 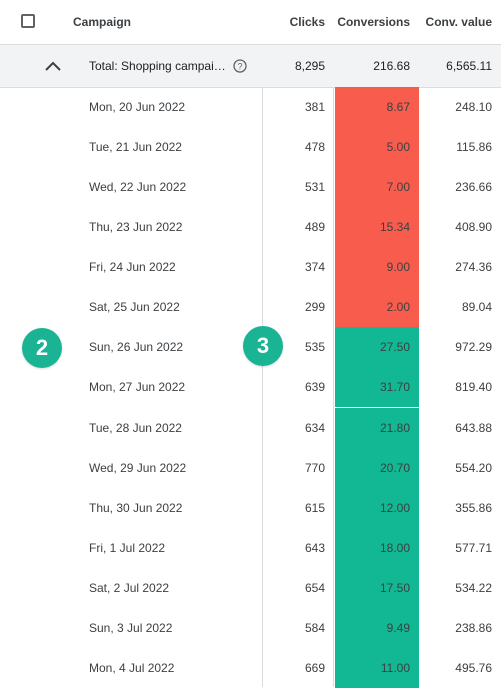 What do you see at coordinates (136, 347) in the screenshot?
I see `row-date: Sun, 26 Jun 2022` at bounding box center [136, 347].